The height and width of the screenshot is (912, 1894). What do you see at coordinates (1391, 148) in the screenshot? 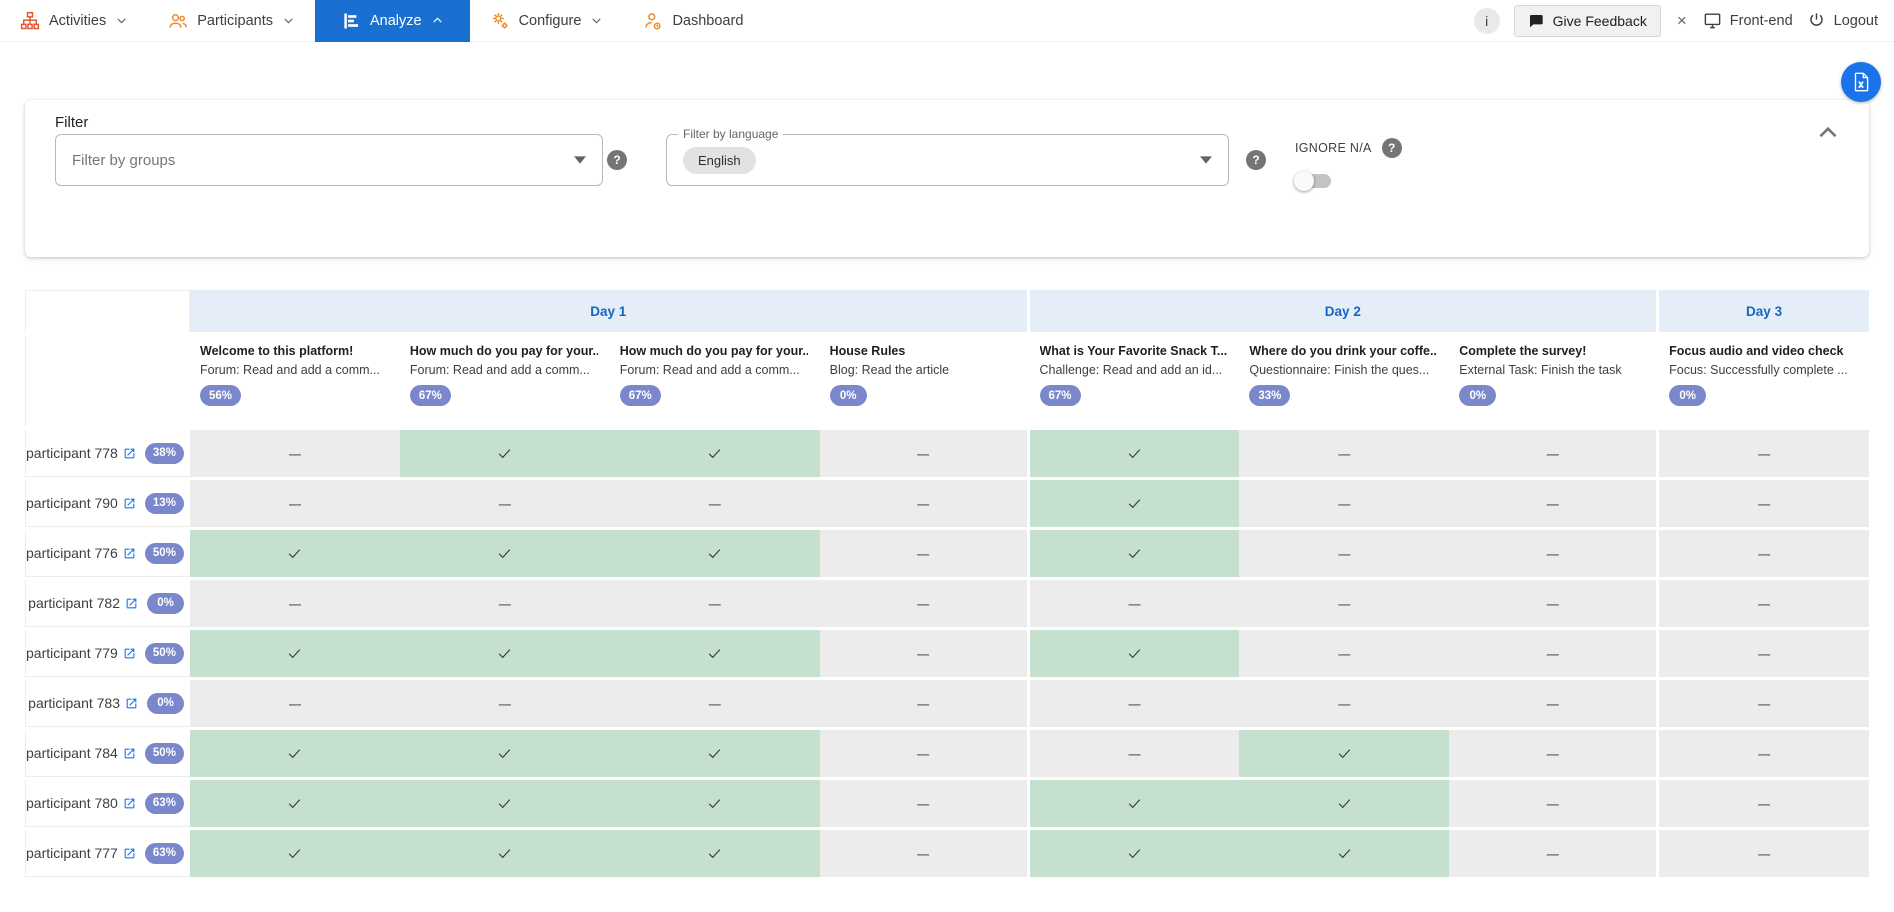
I see `ignore-na-help-icon: ?` at bounding box center [1391, 148].